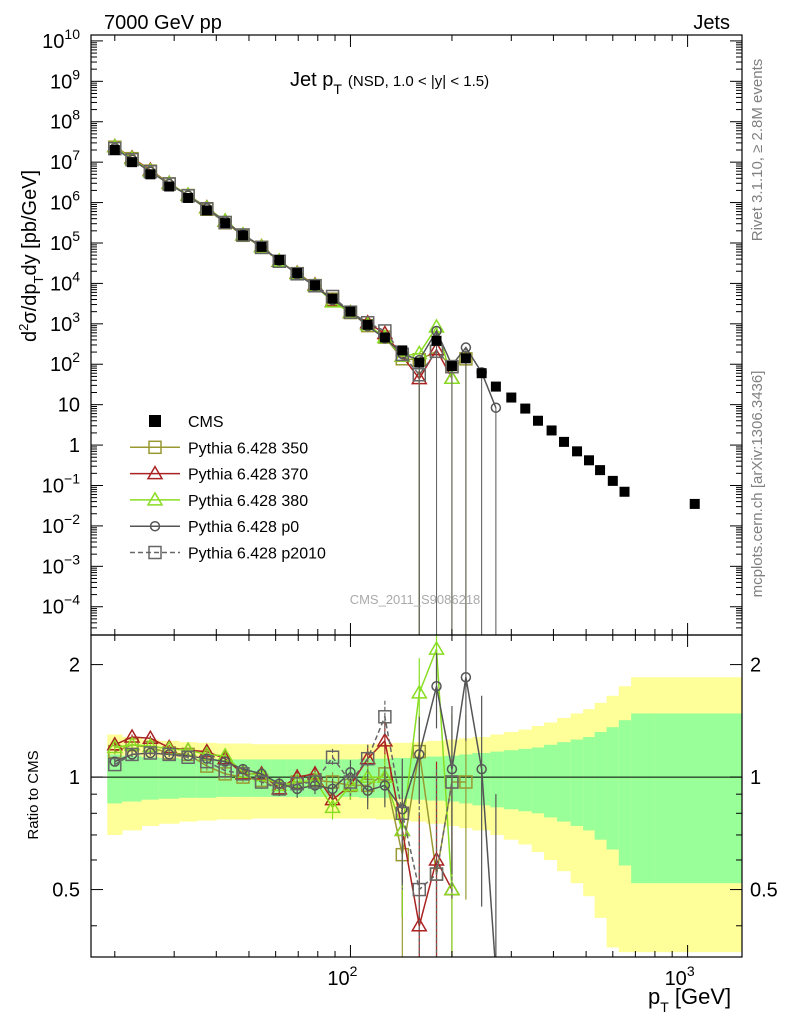 This screenshot has height=1024, width=786. What do you see at coordinates (76, 115) in the screenshot?
I see `y-tick-exp: 8` at bounding box center [76, 115].